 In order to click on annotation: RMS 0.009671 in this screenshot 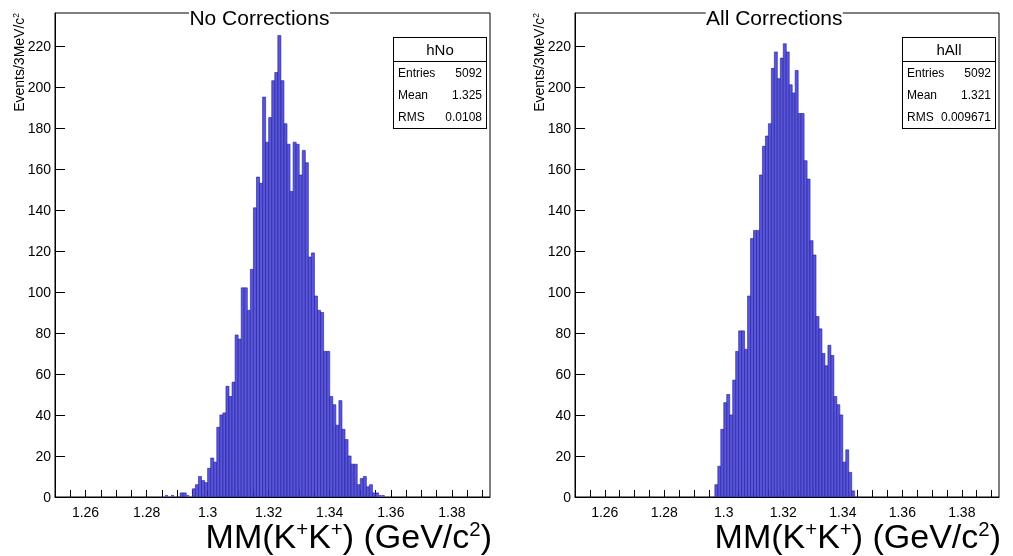, I will do `click(949, 117)`.